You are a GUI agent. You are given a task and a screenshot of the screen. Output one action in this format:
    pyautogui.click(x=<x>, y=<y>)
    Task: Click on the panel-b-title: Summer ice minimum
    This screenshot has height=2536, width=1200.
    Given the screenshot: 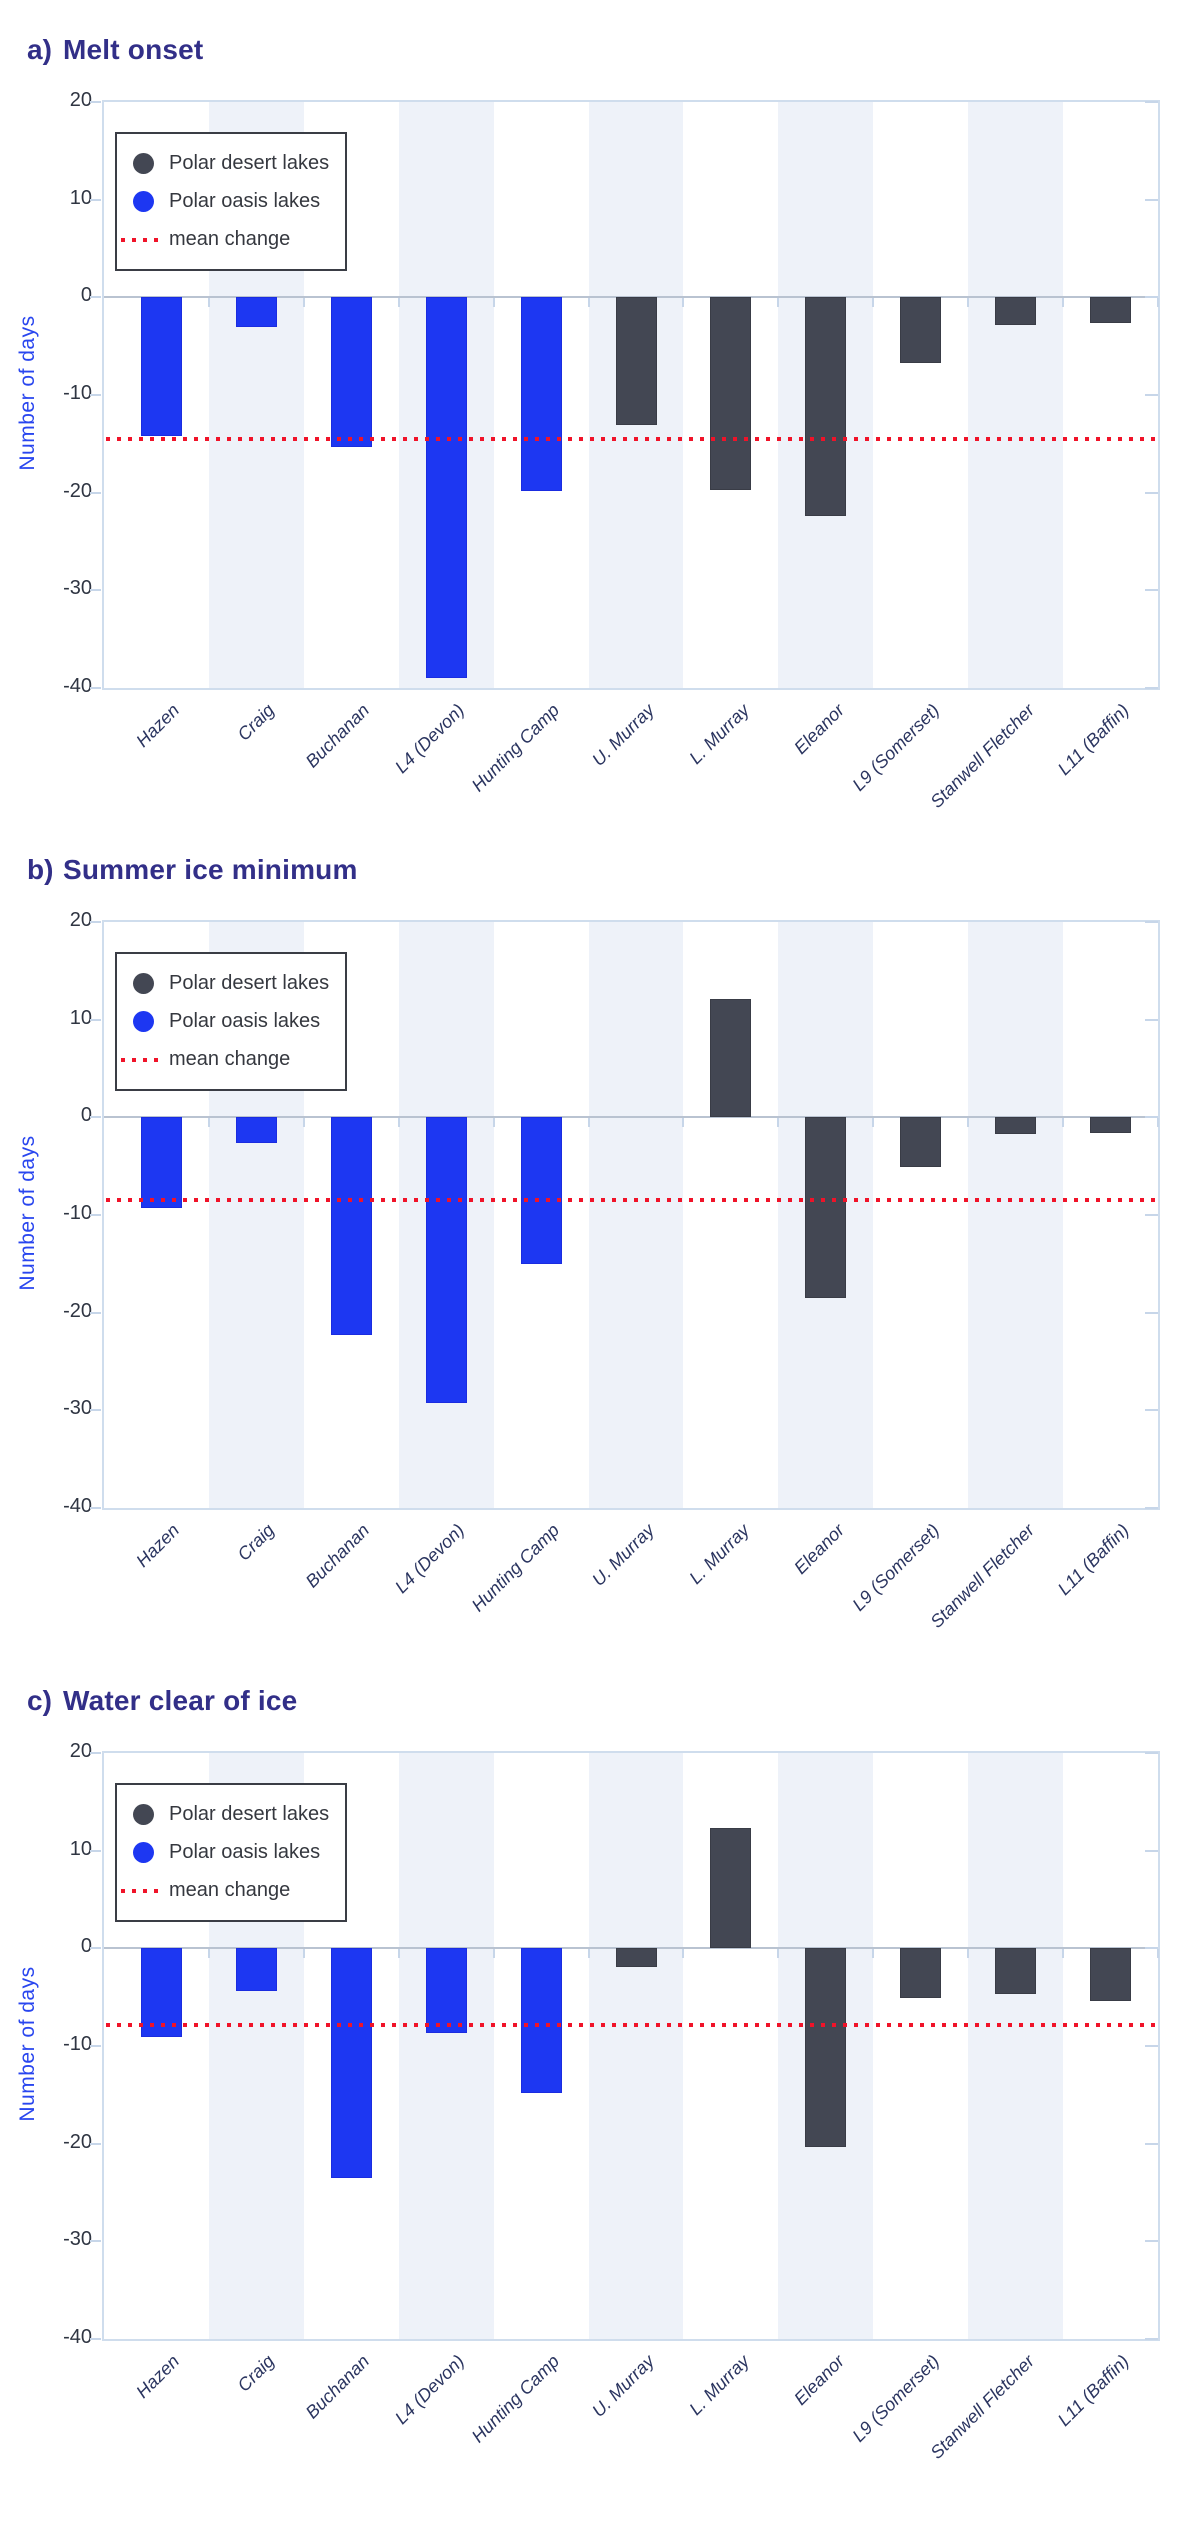 What is the action you would take?
    pyautogui.click(x=210, y=869)
    